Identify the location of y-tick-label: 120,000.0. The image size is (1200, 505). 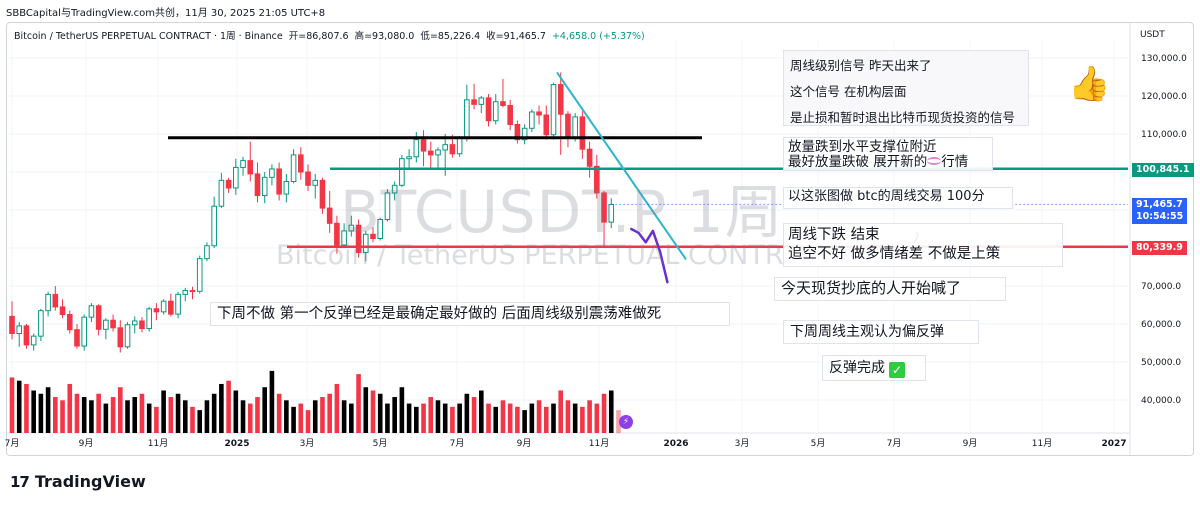
(1164, 97).